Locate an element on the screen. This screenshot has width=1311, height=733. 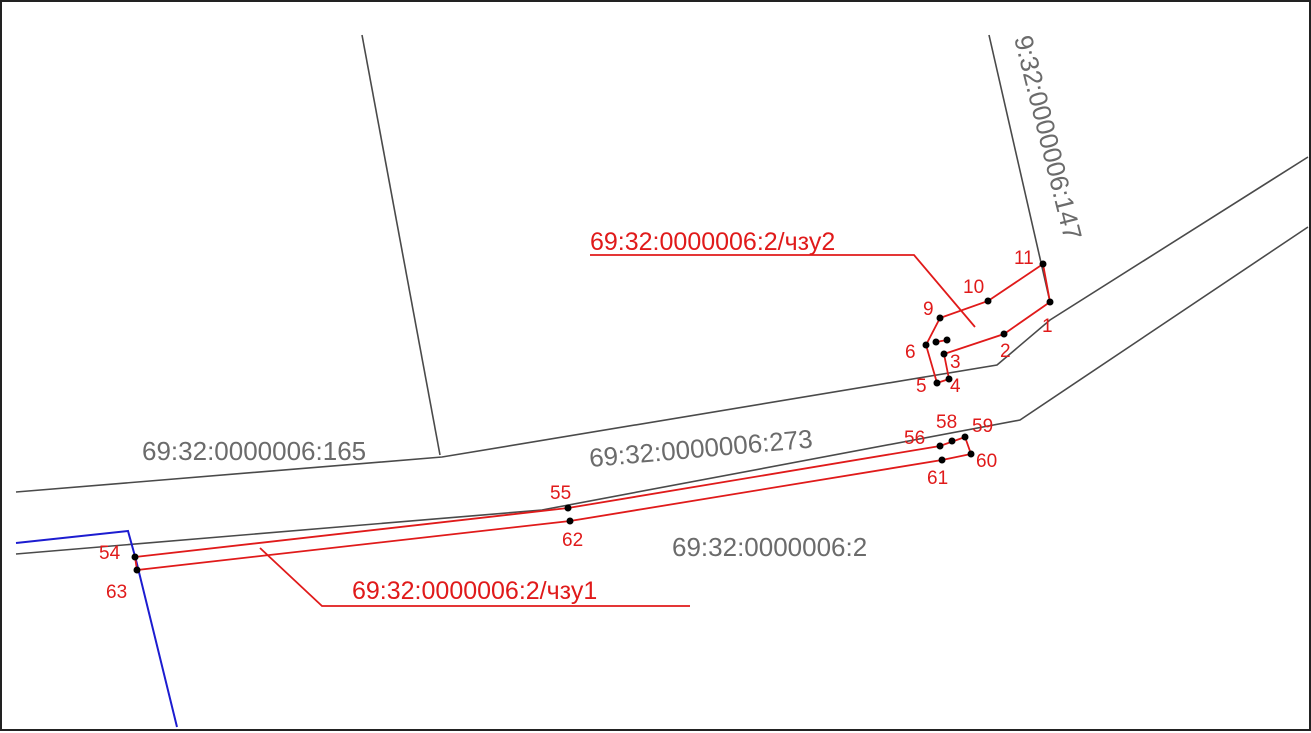
vertex-label-60: 60 is located at coordinates (986, 461).